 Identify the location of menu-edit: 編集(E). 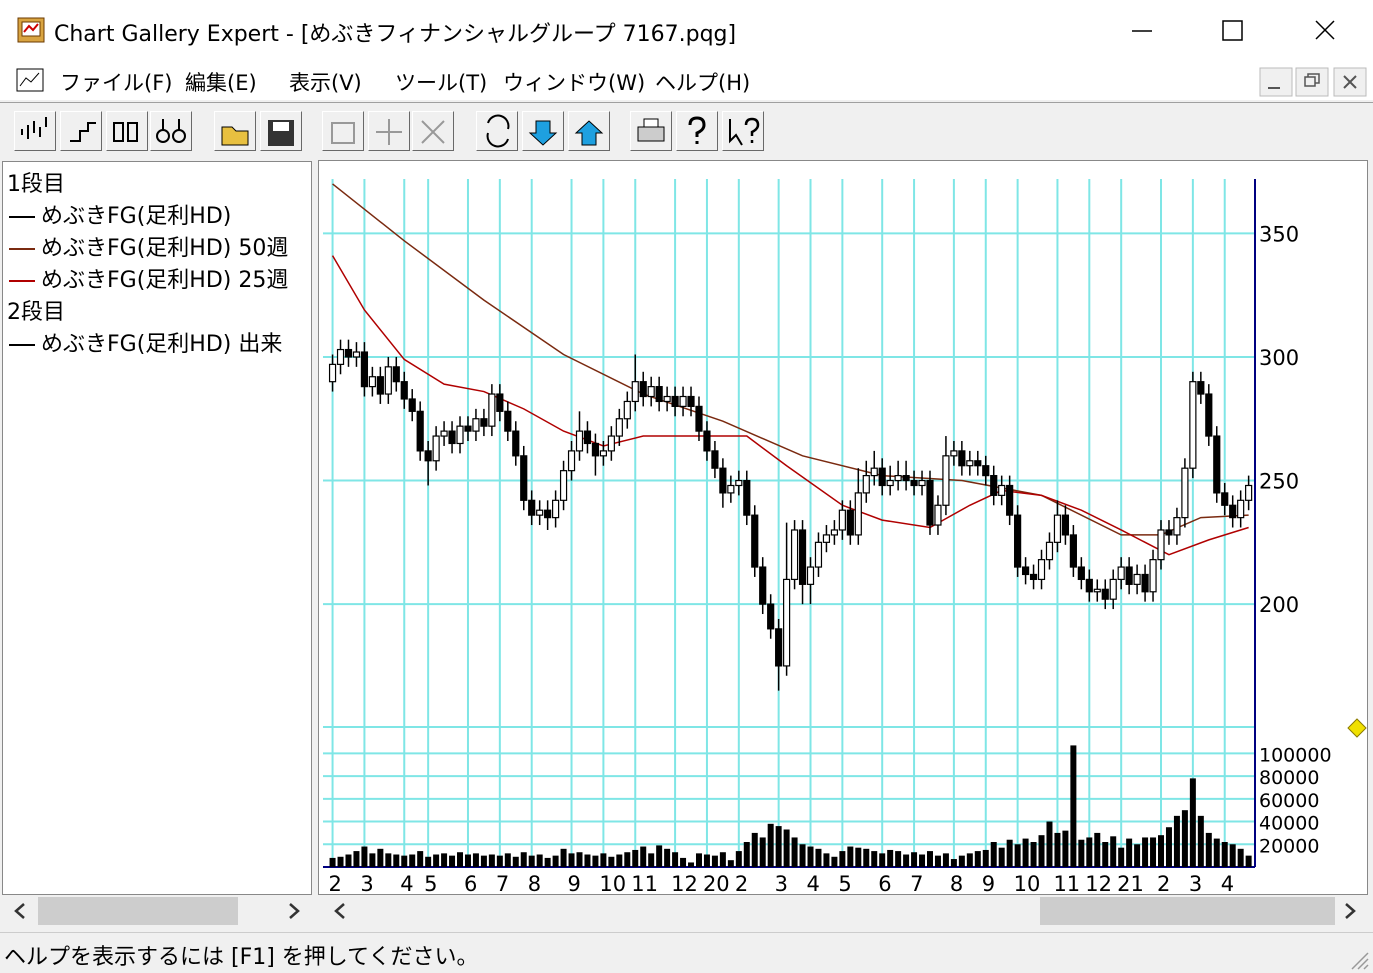
(221, 83).